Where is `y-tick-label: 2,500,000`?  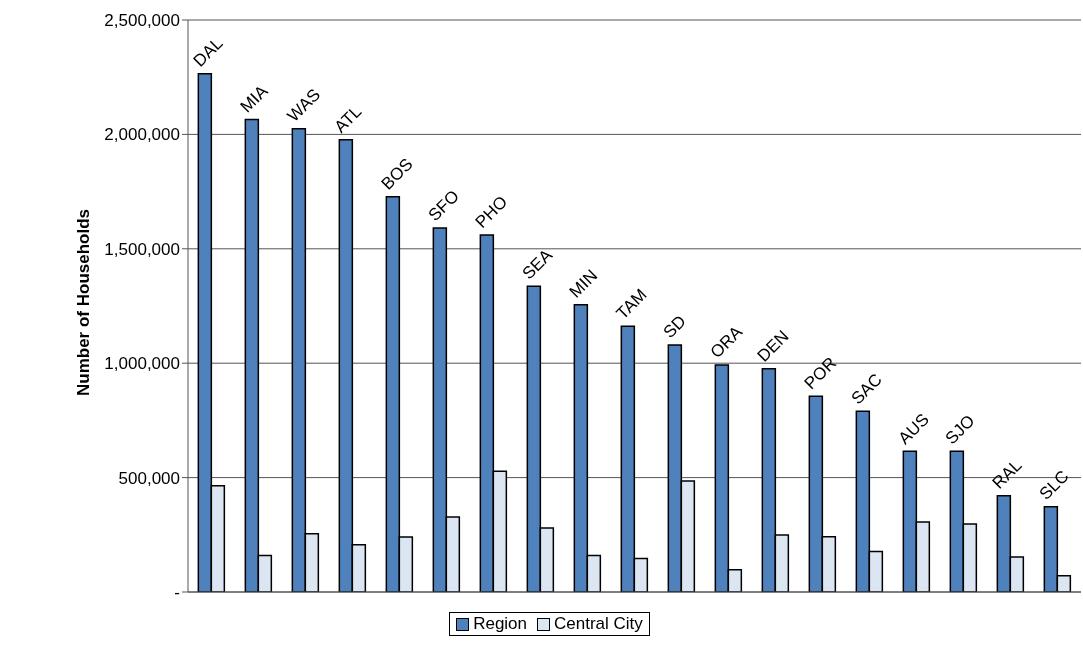 y-tick-label: 2,500,000 is located at coordinates (142, 21).